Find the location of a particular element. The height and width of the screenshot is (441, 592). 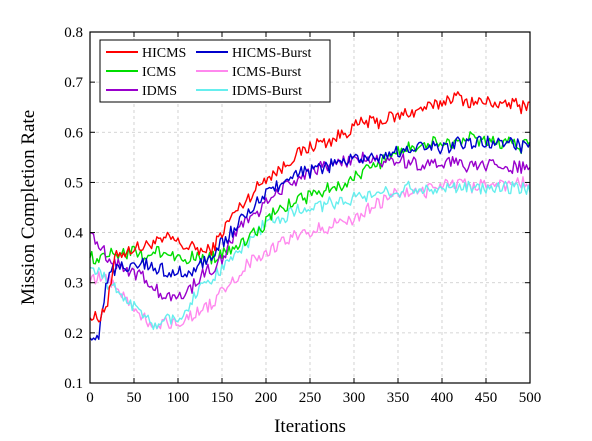

x-tick-label: 50 is located at coordinates (134, 398).